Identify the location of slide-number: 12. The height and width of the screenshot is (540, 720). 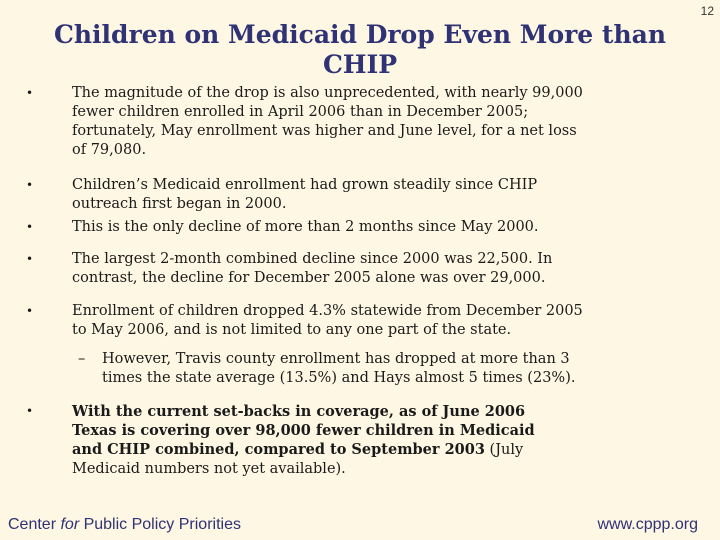
(707, 11).